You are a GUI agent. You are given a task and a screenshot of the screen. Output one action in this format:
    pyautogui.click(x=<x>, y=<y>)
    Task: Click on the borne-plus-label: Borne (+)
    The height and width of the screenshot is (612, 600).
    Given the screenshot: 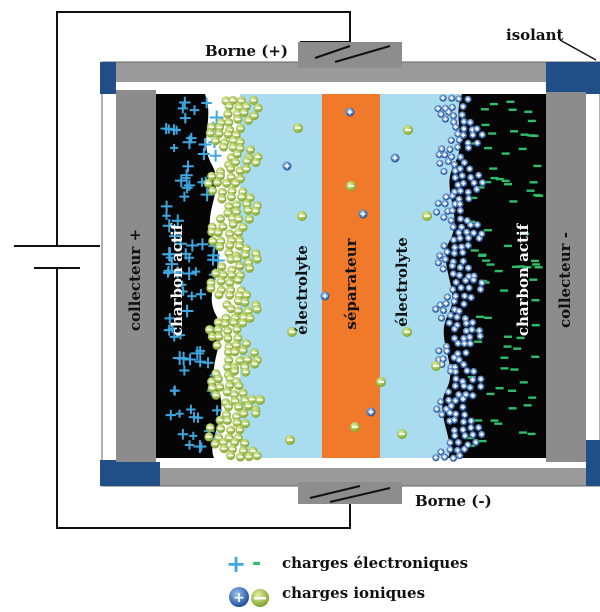 What is the action you would take?
    pyautogui.click(x=246, y=51)
    